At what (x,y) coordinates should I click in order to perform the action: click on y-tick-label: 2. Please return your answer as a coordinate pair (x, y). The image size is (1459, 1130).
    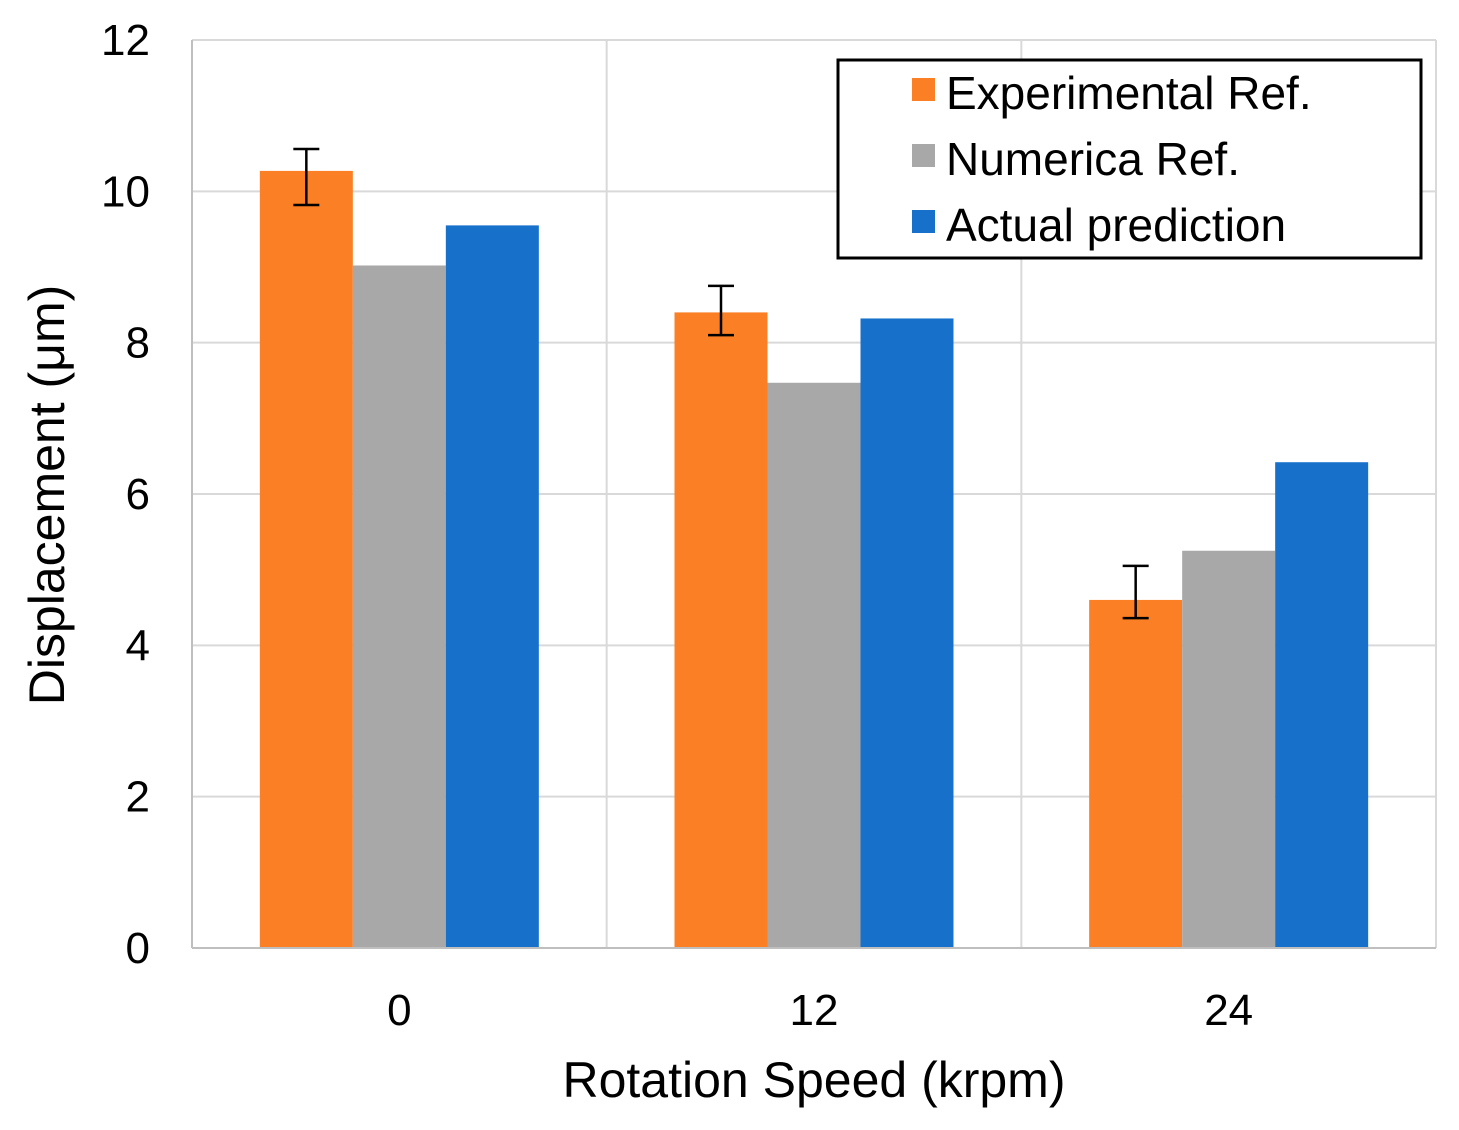
    Looking at the image, I should click on (138, 797).